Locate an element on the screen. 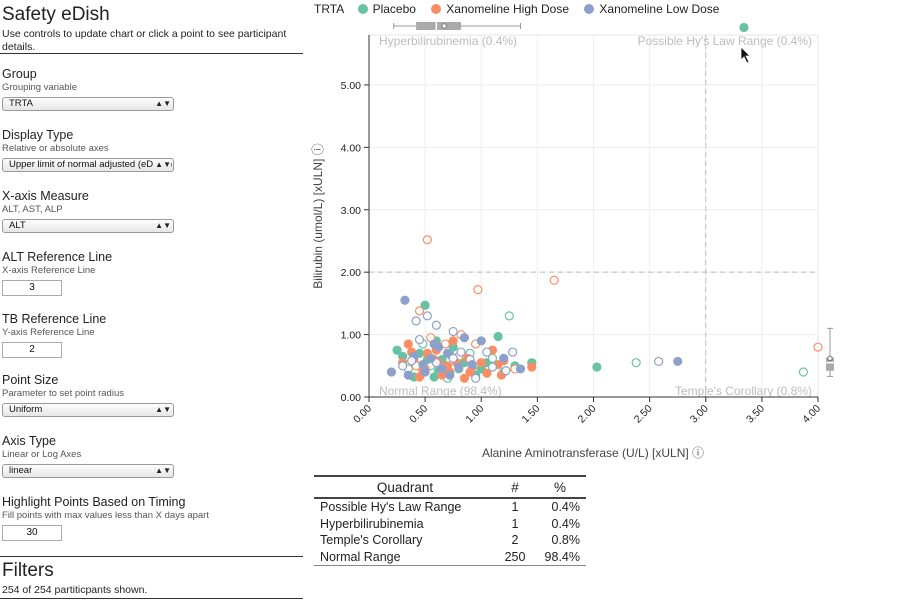 This screenshot has height=606, width=912. group-select: TRTA ▲▼ is located at coordinates (88, 104).